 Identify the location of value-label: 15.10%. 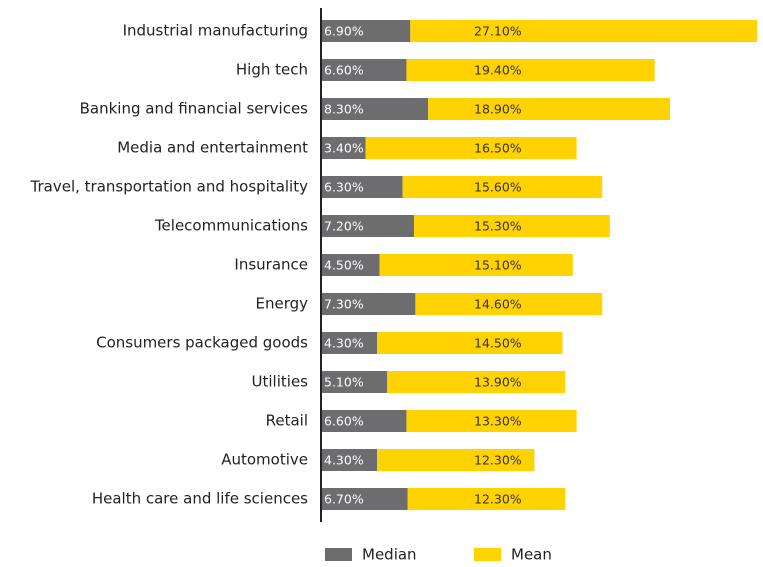
(498, 265).